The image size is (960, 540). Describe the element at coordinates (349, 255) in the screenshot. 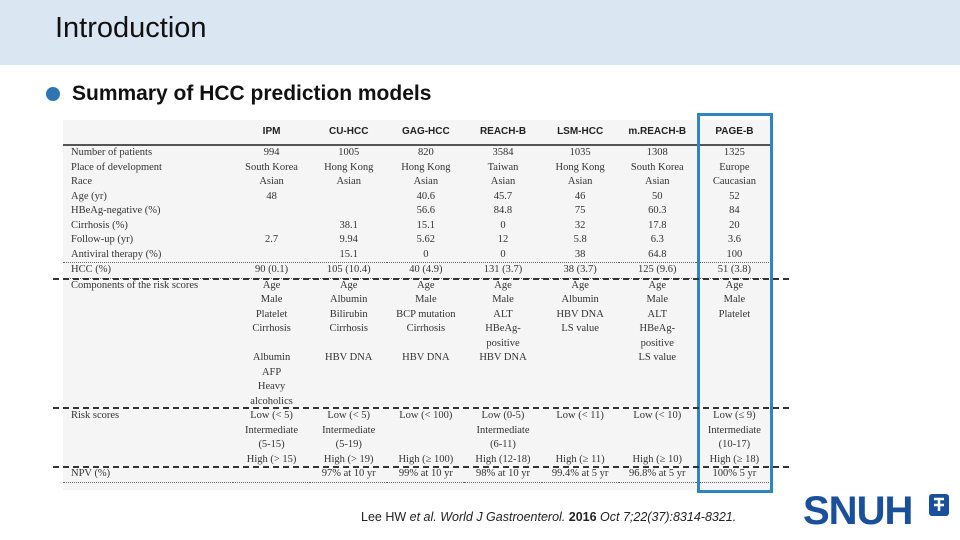

I see `table-cell: 15.1` at that location.